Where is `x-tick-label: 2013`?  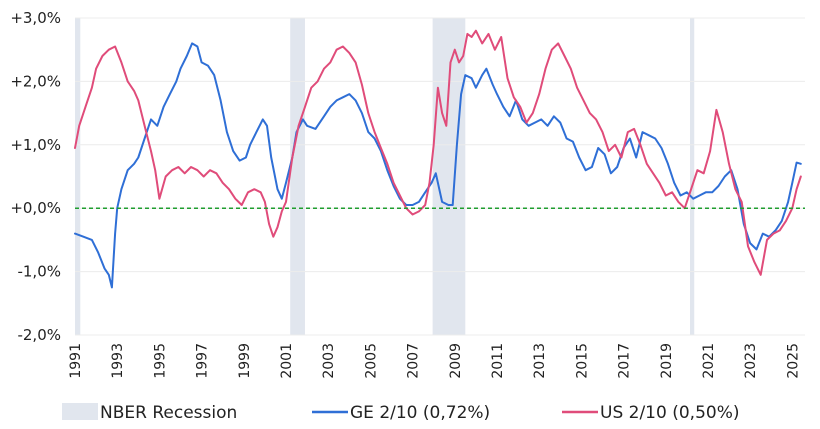 x-tick-label: 2013 is located at coordinates (540, 361).